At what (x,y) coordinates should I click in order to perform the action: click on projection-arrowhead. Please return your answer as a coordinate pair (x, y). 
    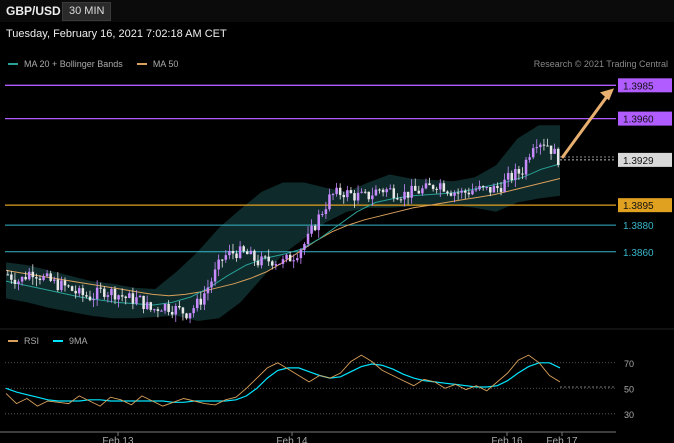
    Looking at the image, I should click on (607, 94).